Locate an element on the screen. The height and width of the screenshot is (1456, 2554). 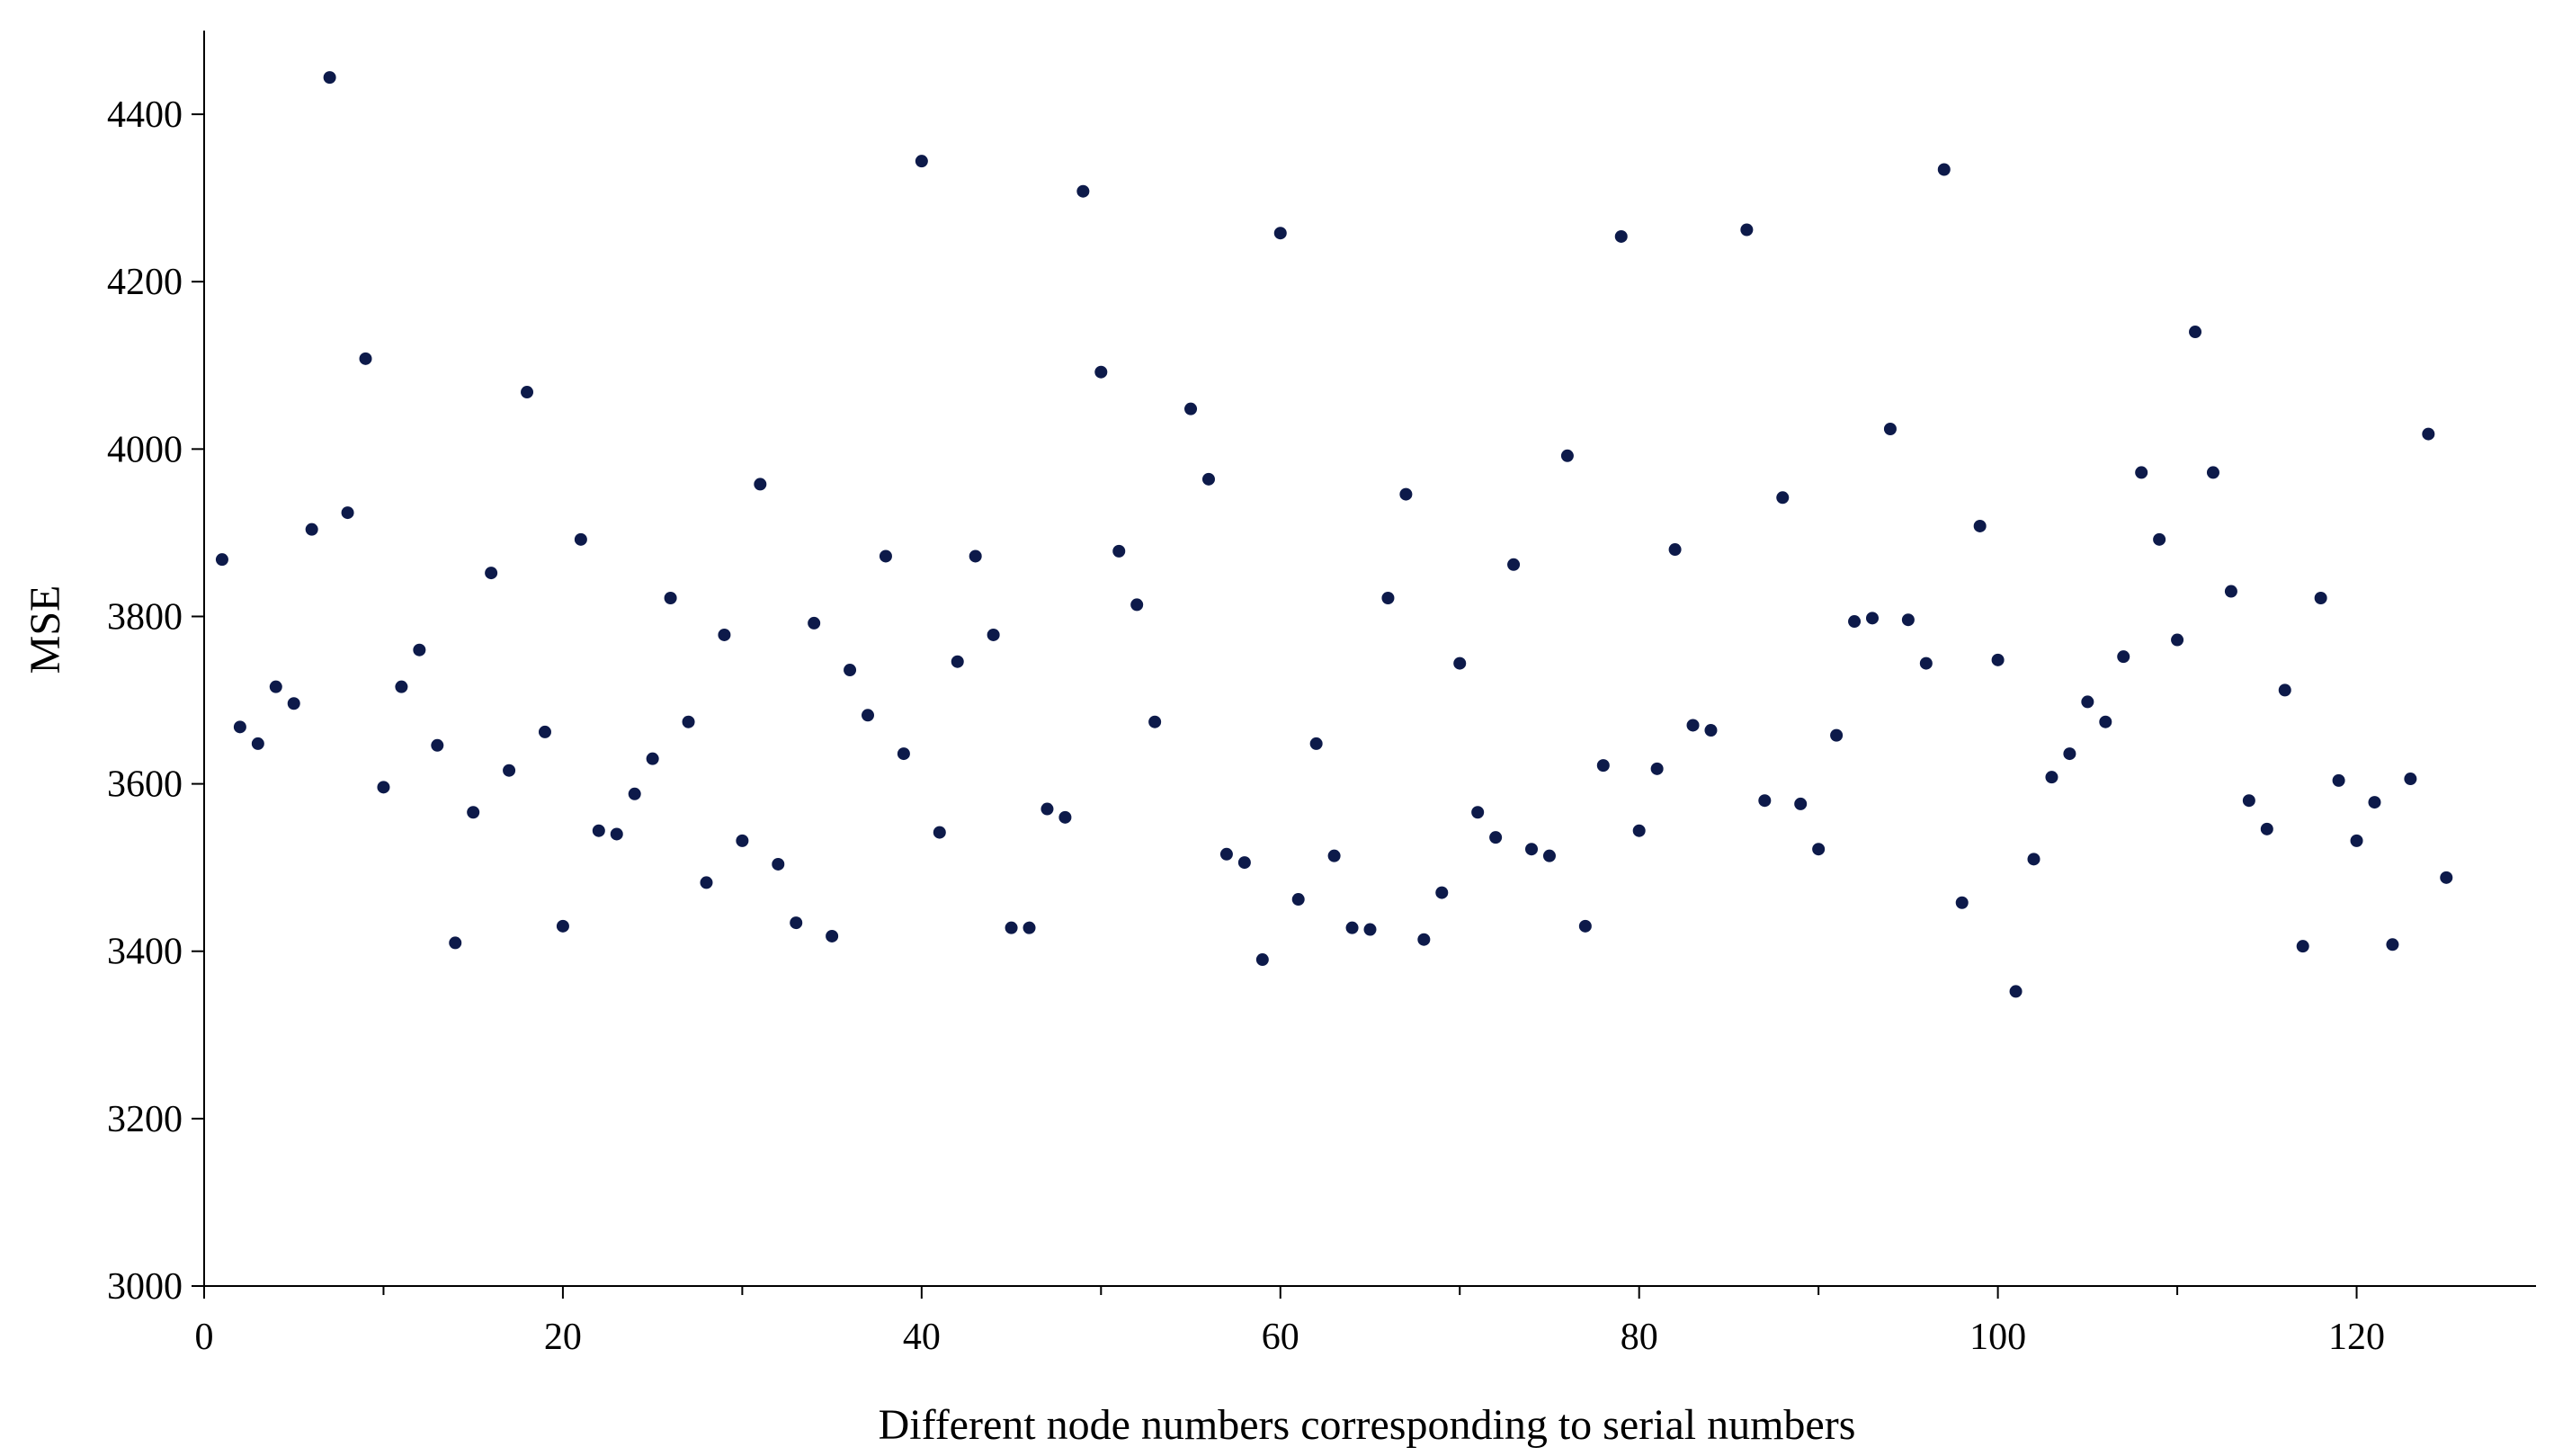
y-tick-label: 3000 is located at coordinates (145, 1287).